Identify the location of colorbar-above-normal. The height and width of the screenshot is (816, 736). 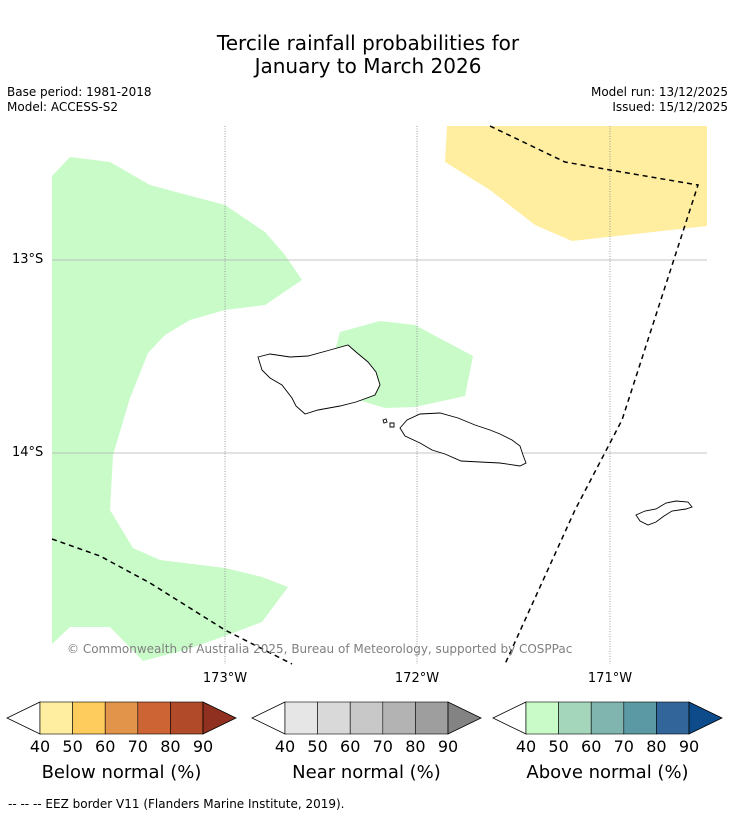
(607, 718).